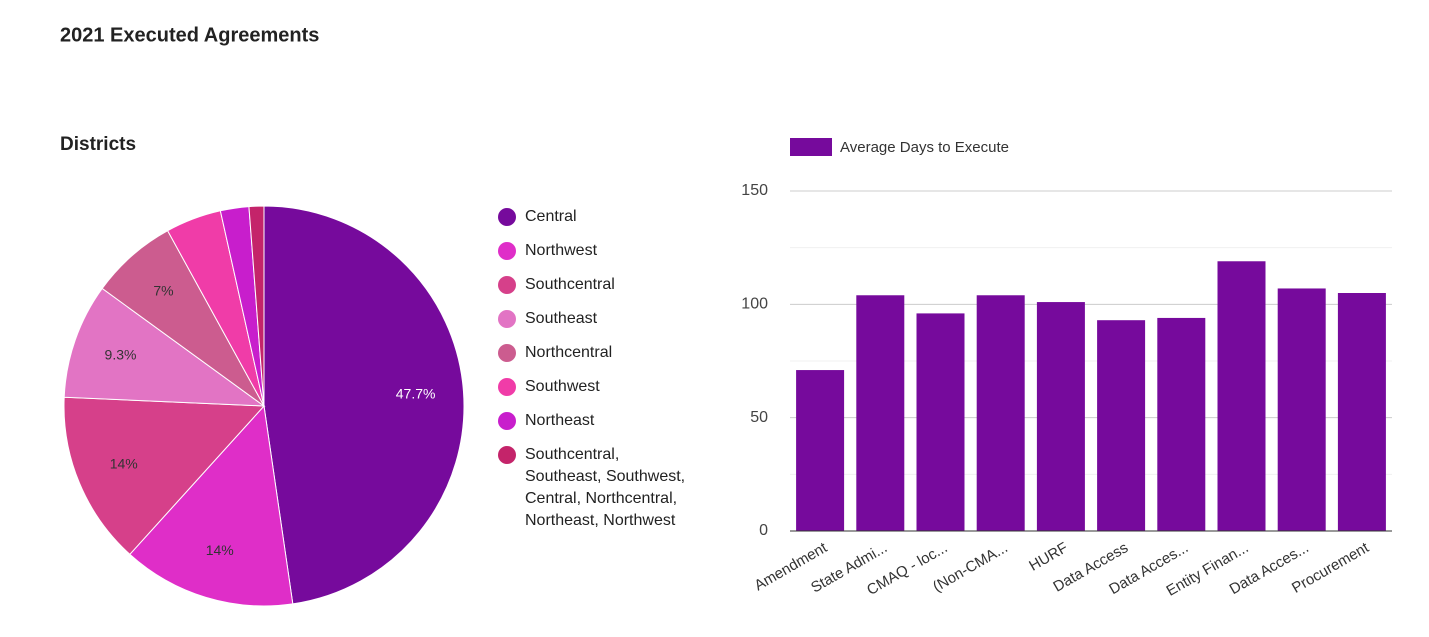 This screenshot has width=1429, height=637. Describe the element at coordinates (924, 147) in the screenshot. I see `legend-label: Average Days to Execute` at that location.